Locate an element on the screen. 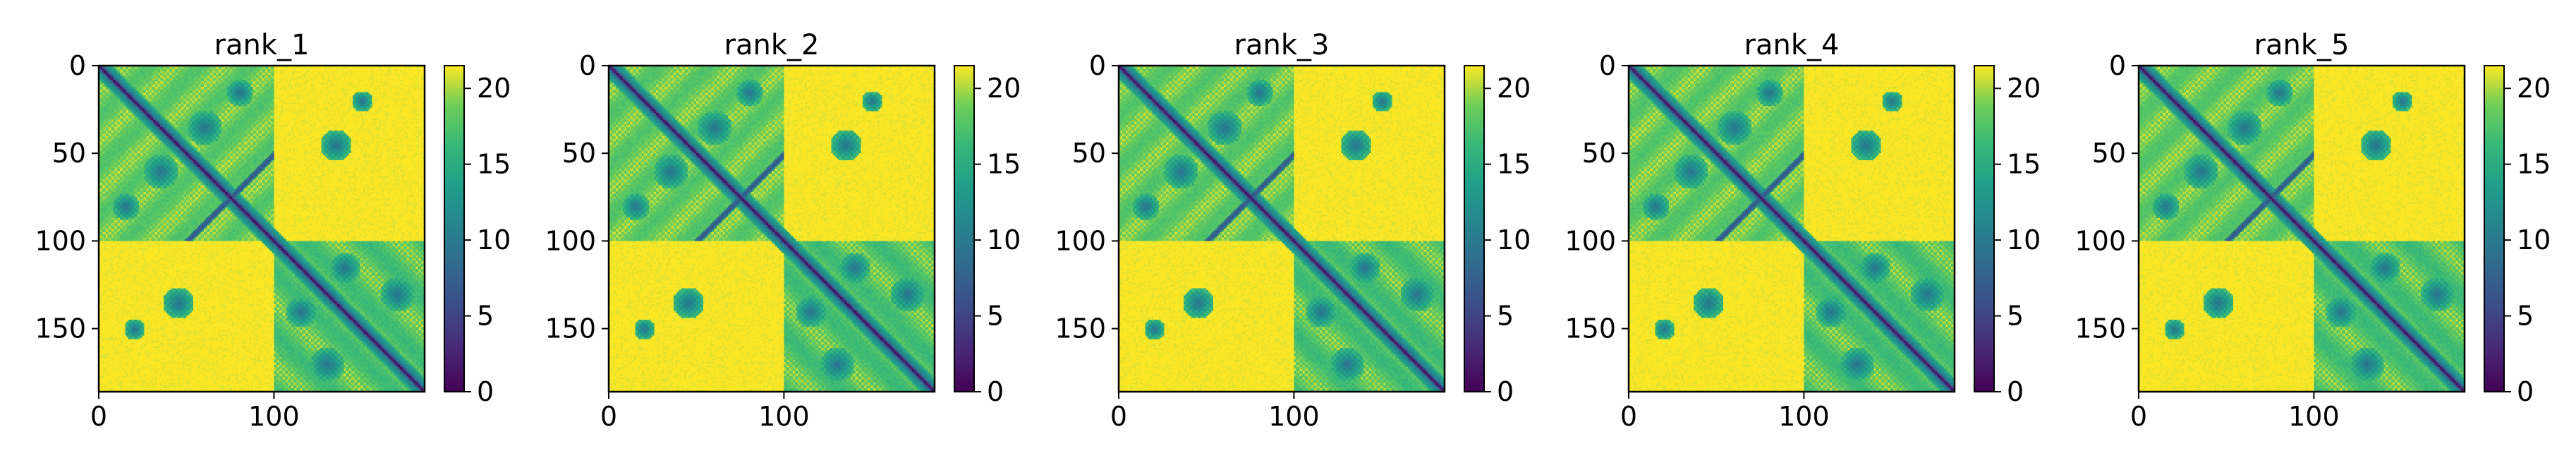 Image resolution: width=2576 pixels, height=463 pixels. chart-title: rank_4 is located at coordinates (1792, 45).